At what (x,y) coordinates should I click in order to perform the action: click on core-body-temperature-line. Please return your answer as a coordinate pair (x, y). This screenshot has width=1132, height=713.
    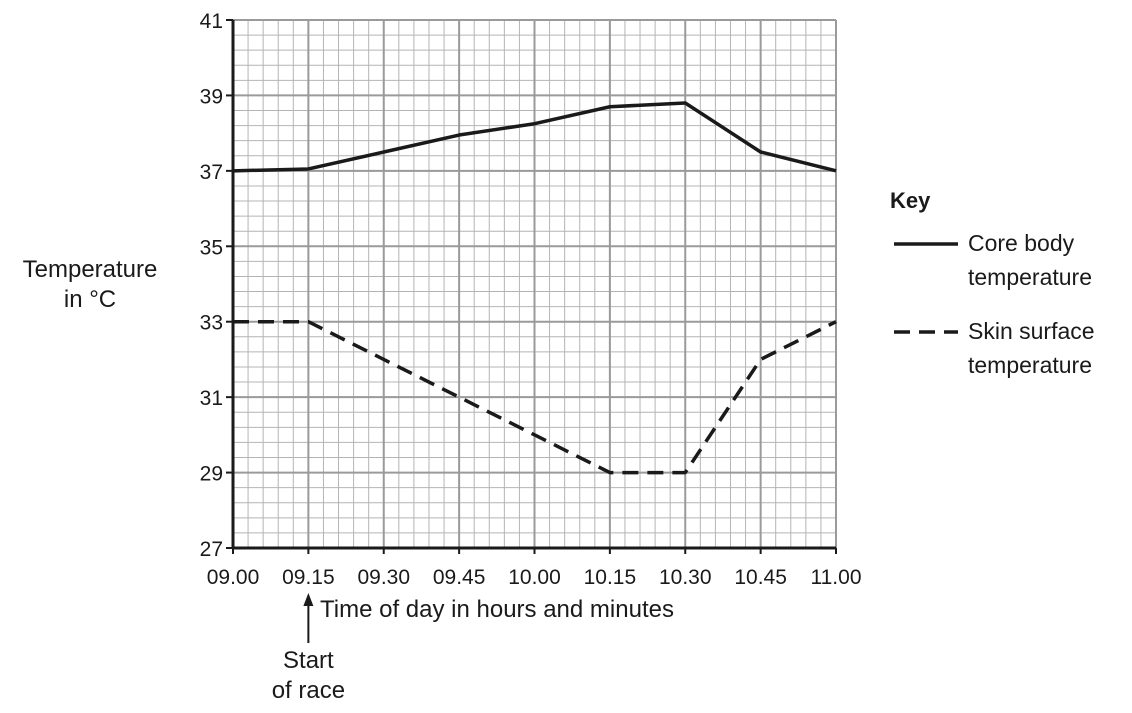
    Looking at the image, I should click on (534, 137).